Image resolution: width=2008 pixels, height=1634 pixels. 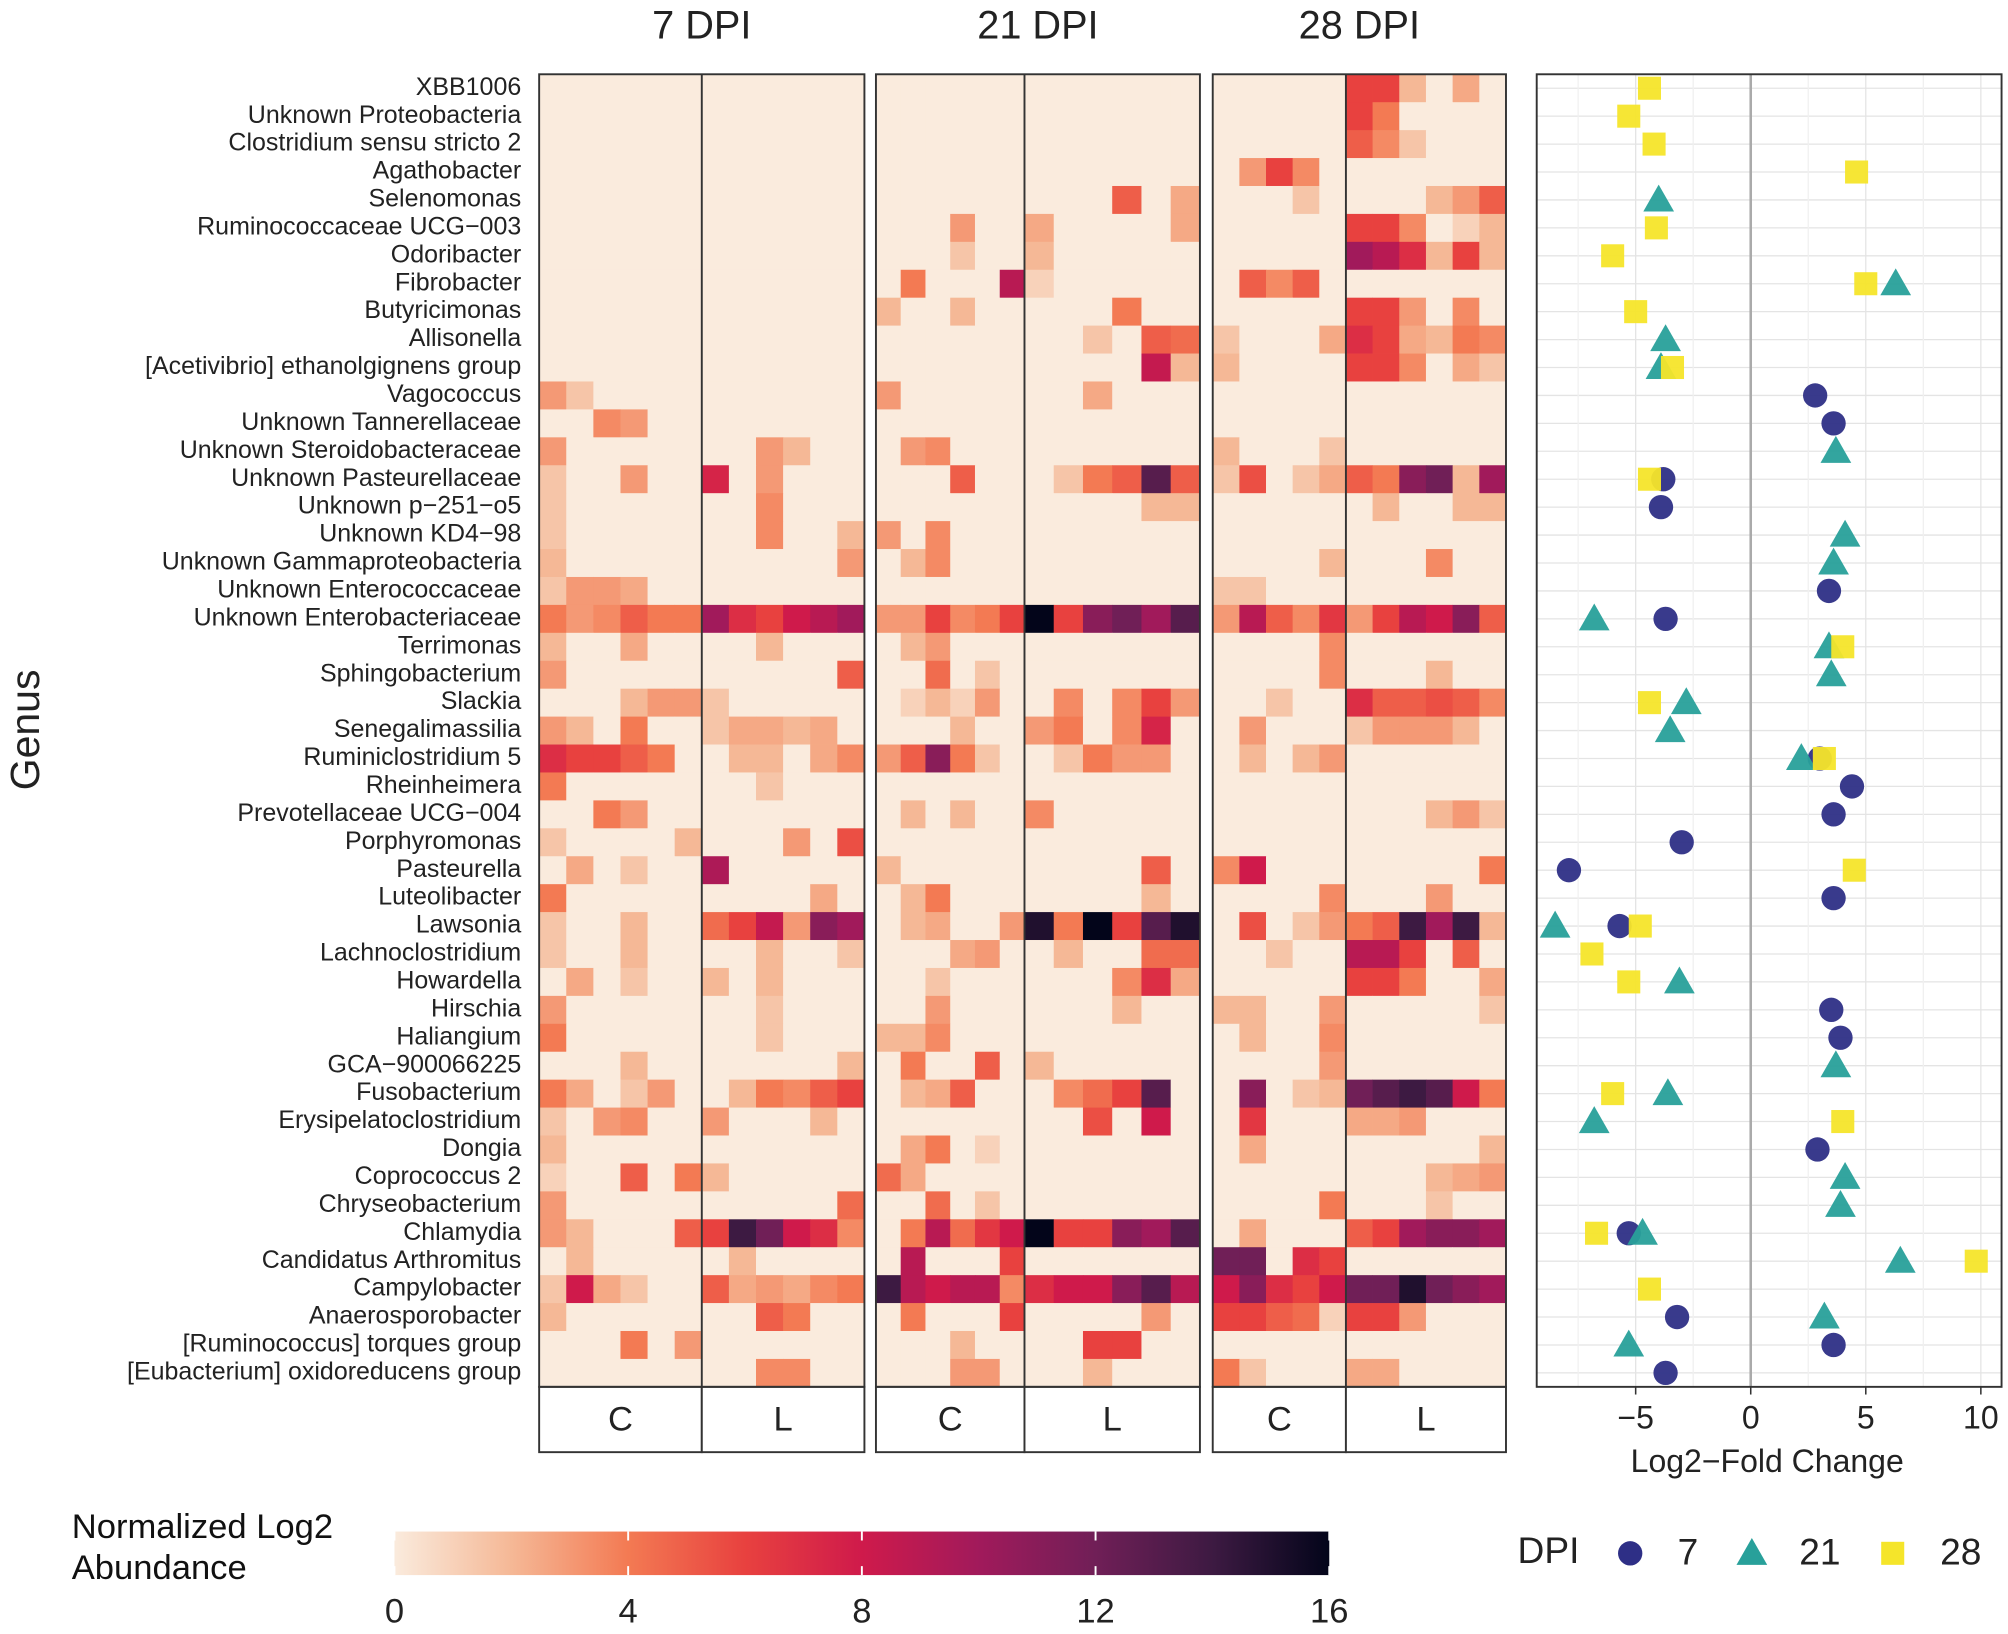 What do you see at coordinates (202, 1547) in the screenshot?
I see `colorbar-title: Normalized Log2 Abundance` at bounding box center [202, 1547].